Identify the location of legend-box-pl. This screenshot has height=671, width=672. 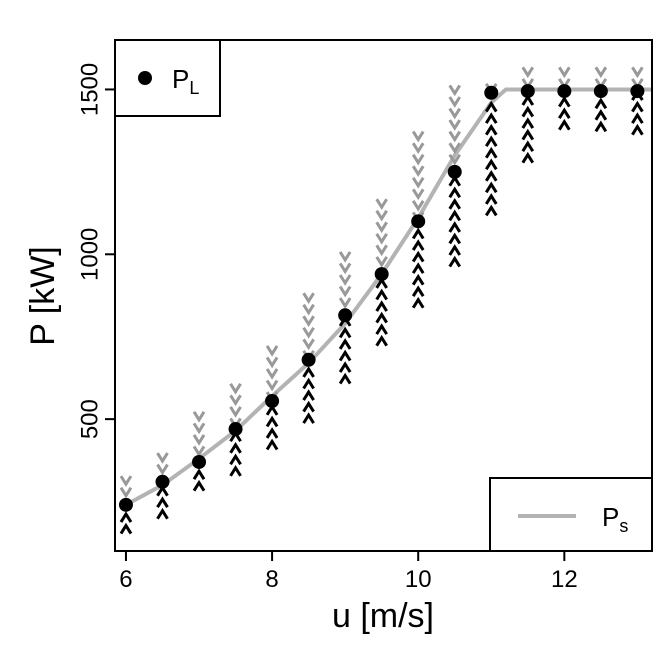
(167, 78).